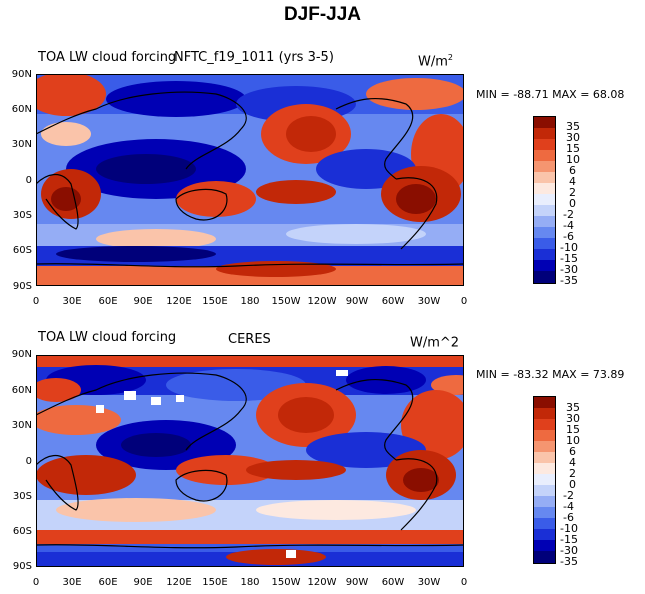  I want to click on panel2-lon-label: 120W, so click(322, 582).